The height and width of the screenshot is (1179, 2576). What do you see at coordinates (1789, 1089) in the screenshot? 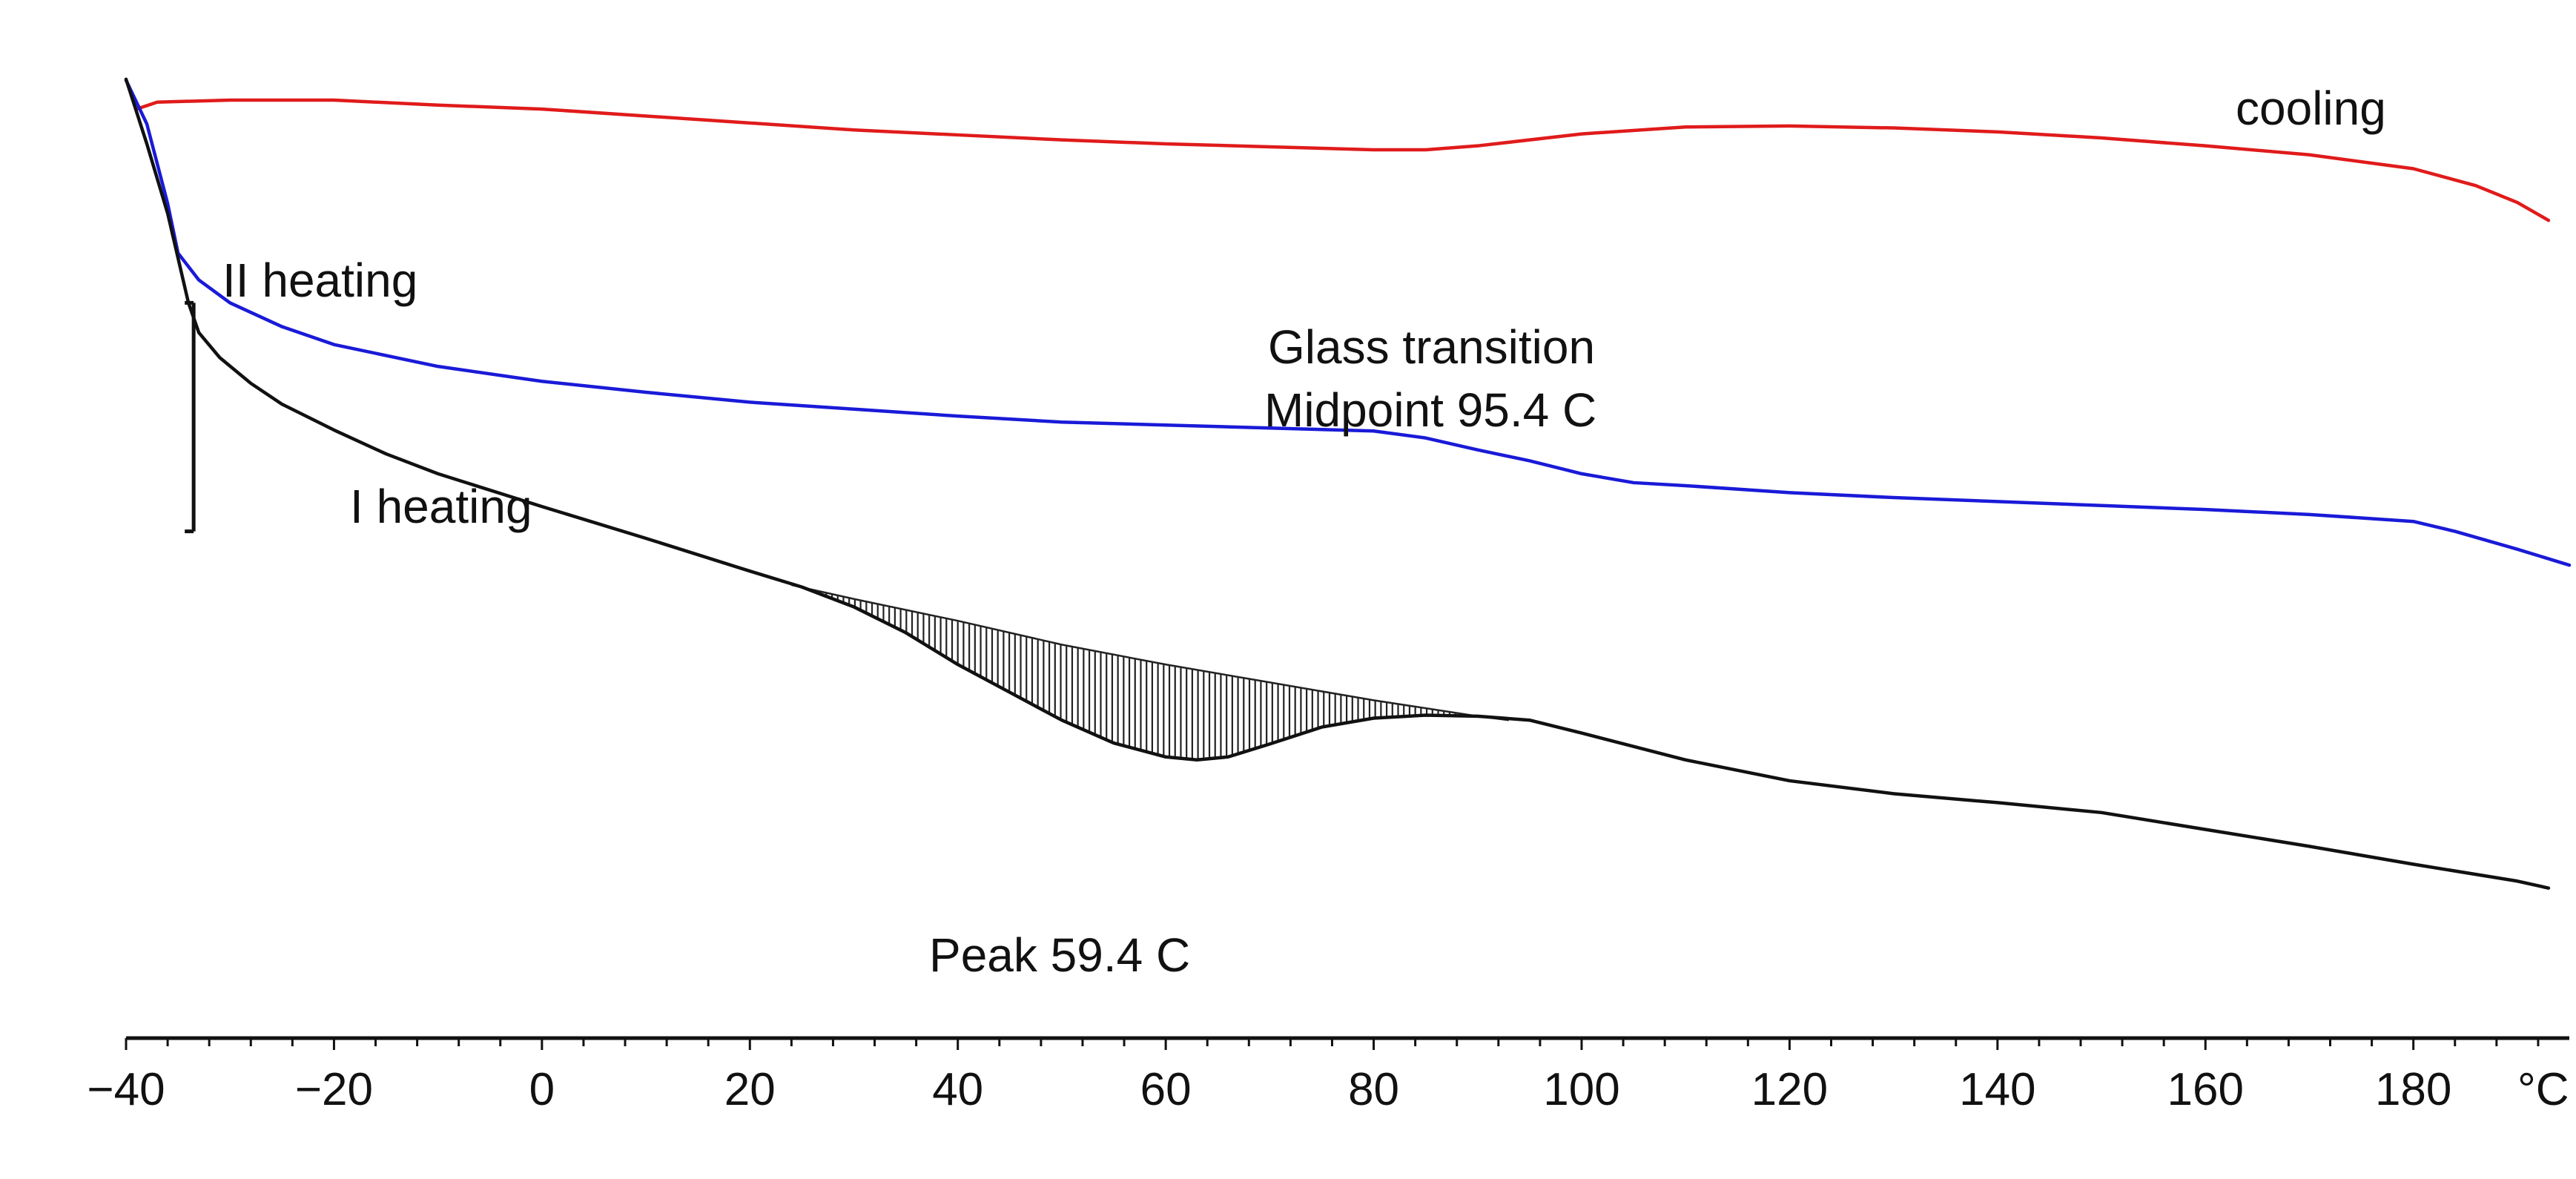
I see `x-tick-label: 120` at bounding box center [1789, 1089].